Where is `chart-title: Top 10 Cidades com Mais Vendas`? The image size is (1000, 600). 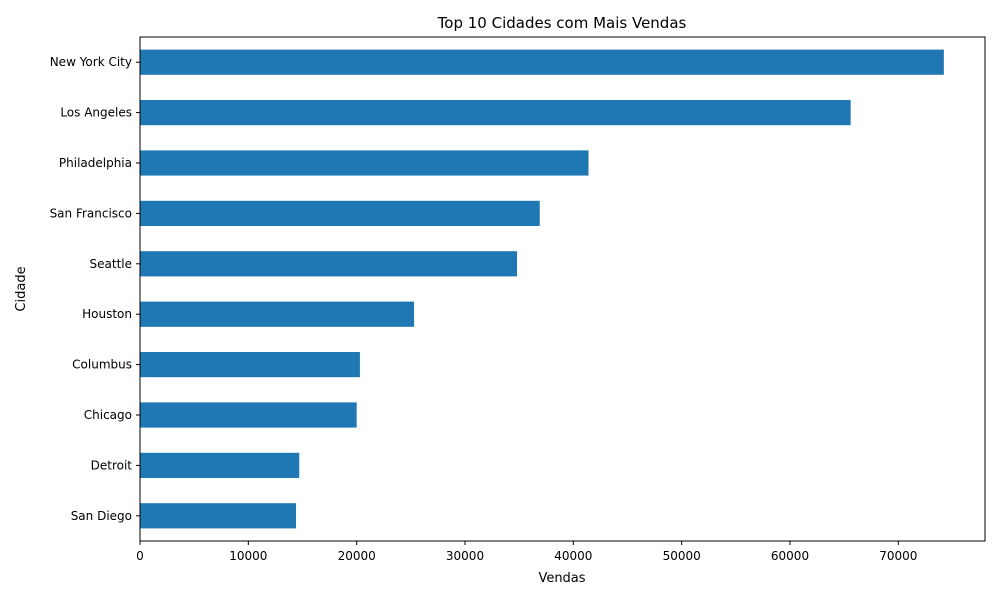 chart-title: Top 10 Cidades com Mais Vendas is located at coordinates (562, 23).